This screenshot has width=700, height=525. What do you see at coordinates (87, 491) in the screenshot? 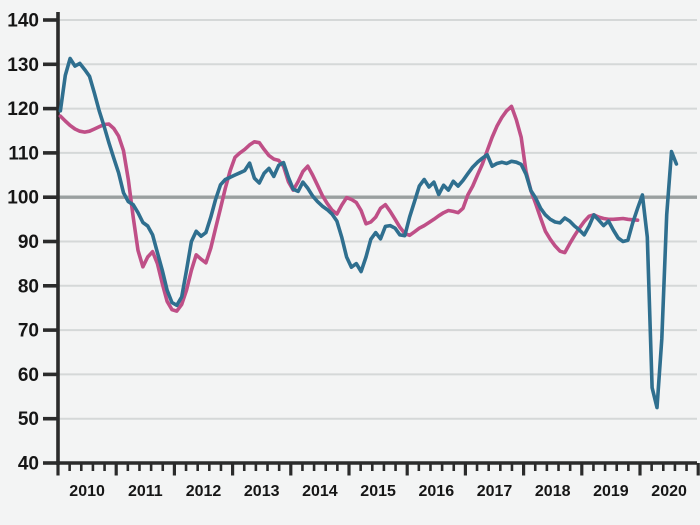
I see `x-year-label: 2010` at bounding box center [87, 491].